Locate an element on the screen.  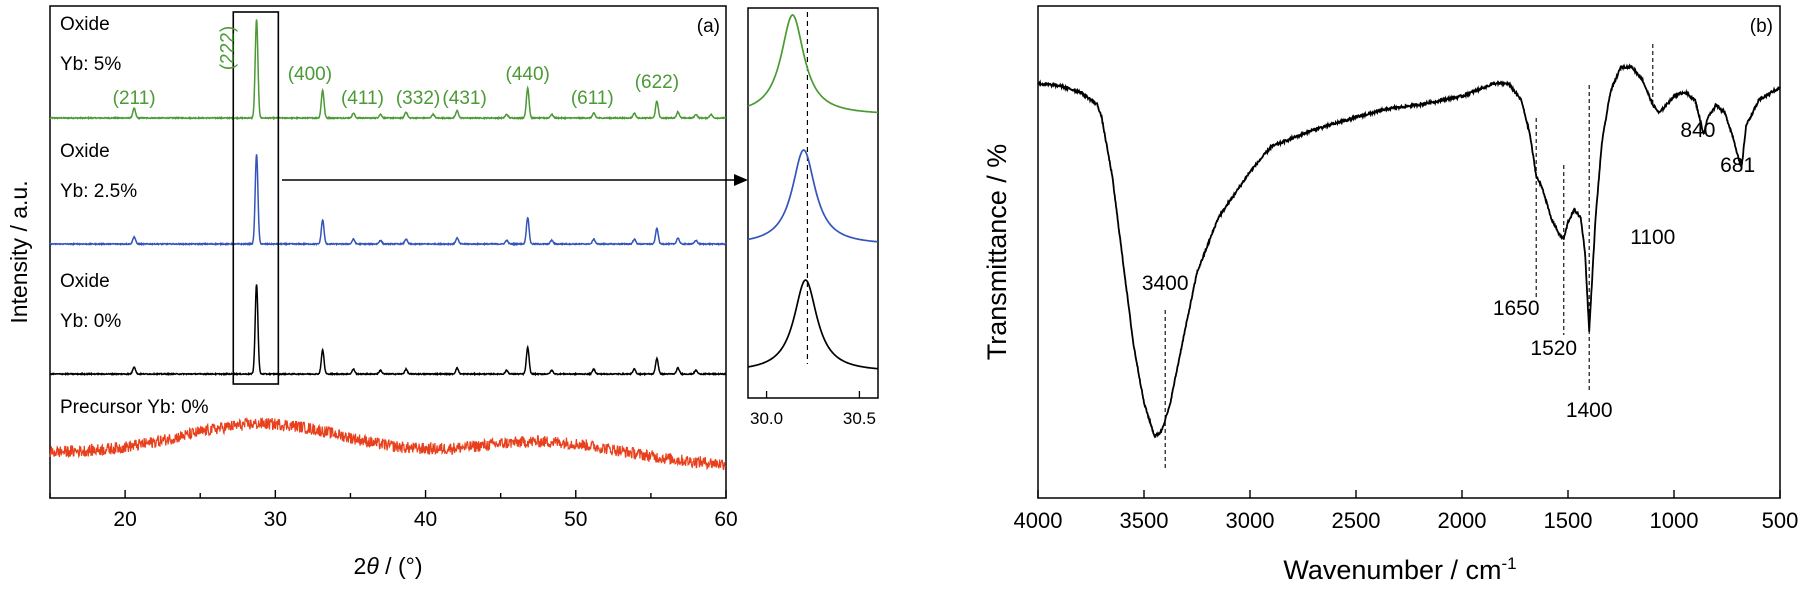
panel-a-label: (a) is located at coordinates (708, 26).